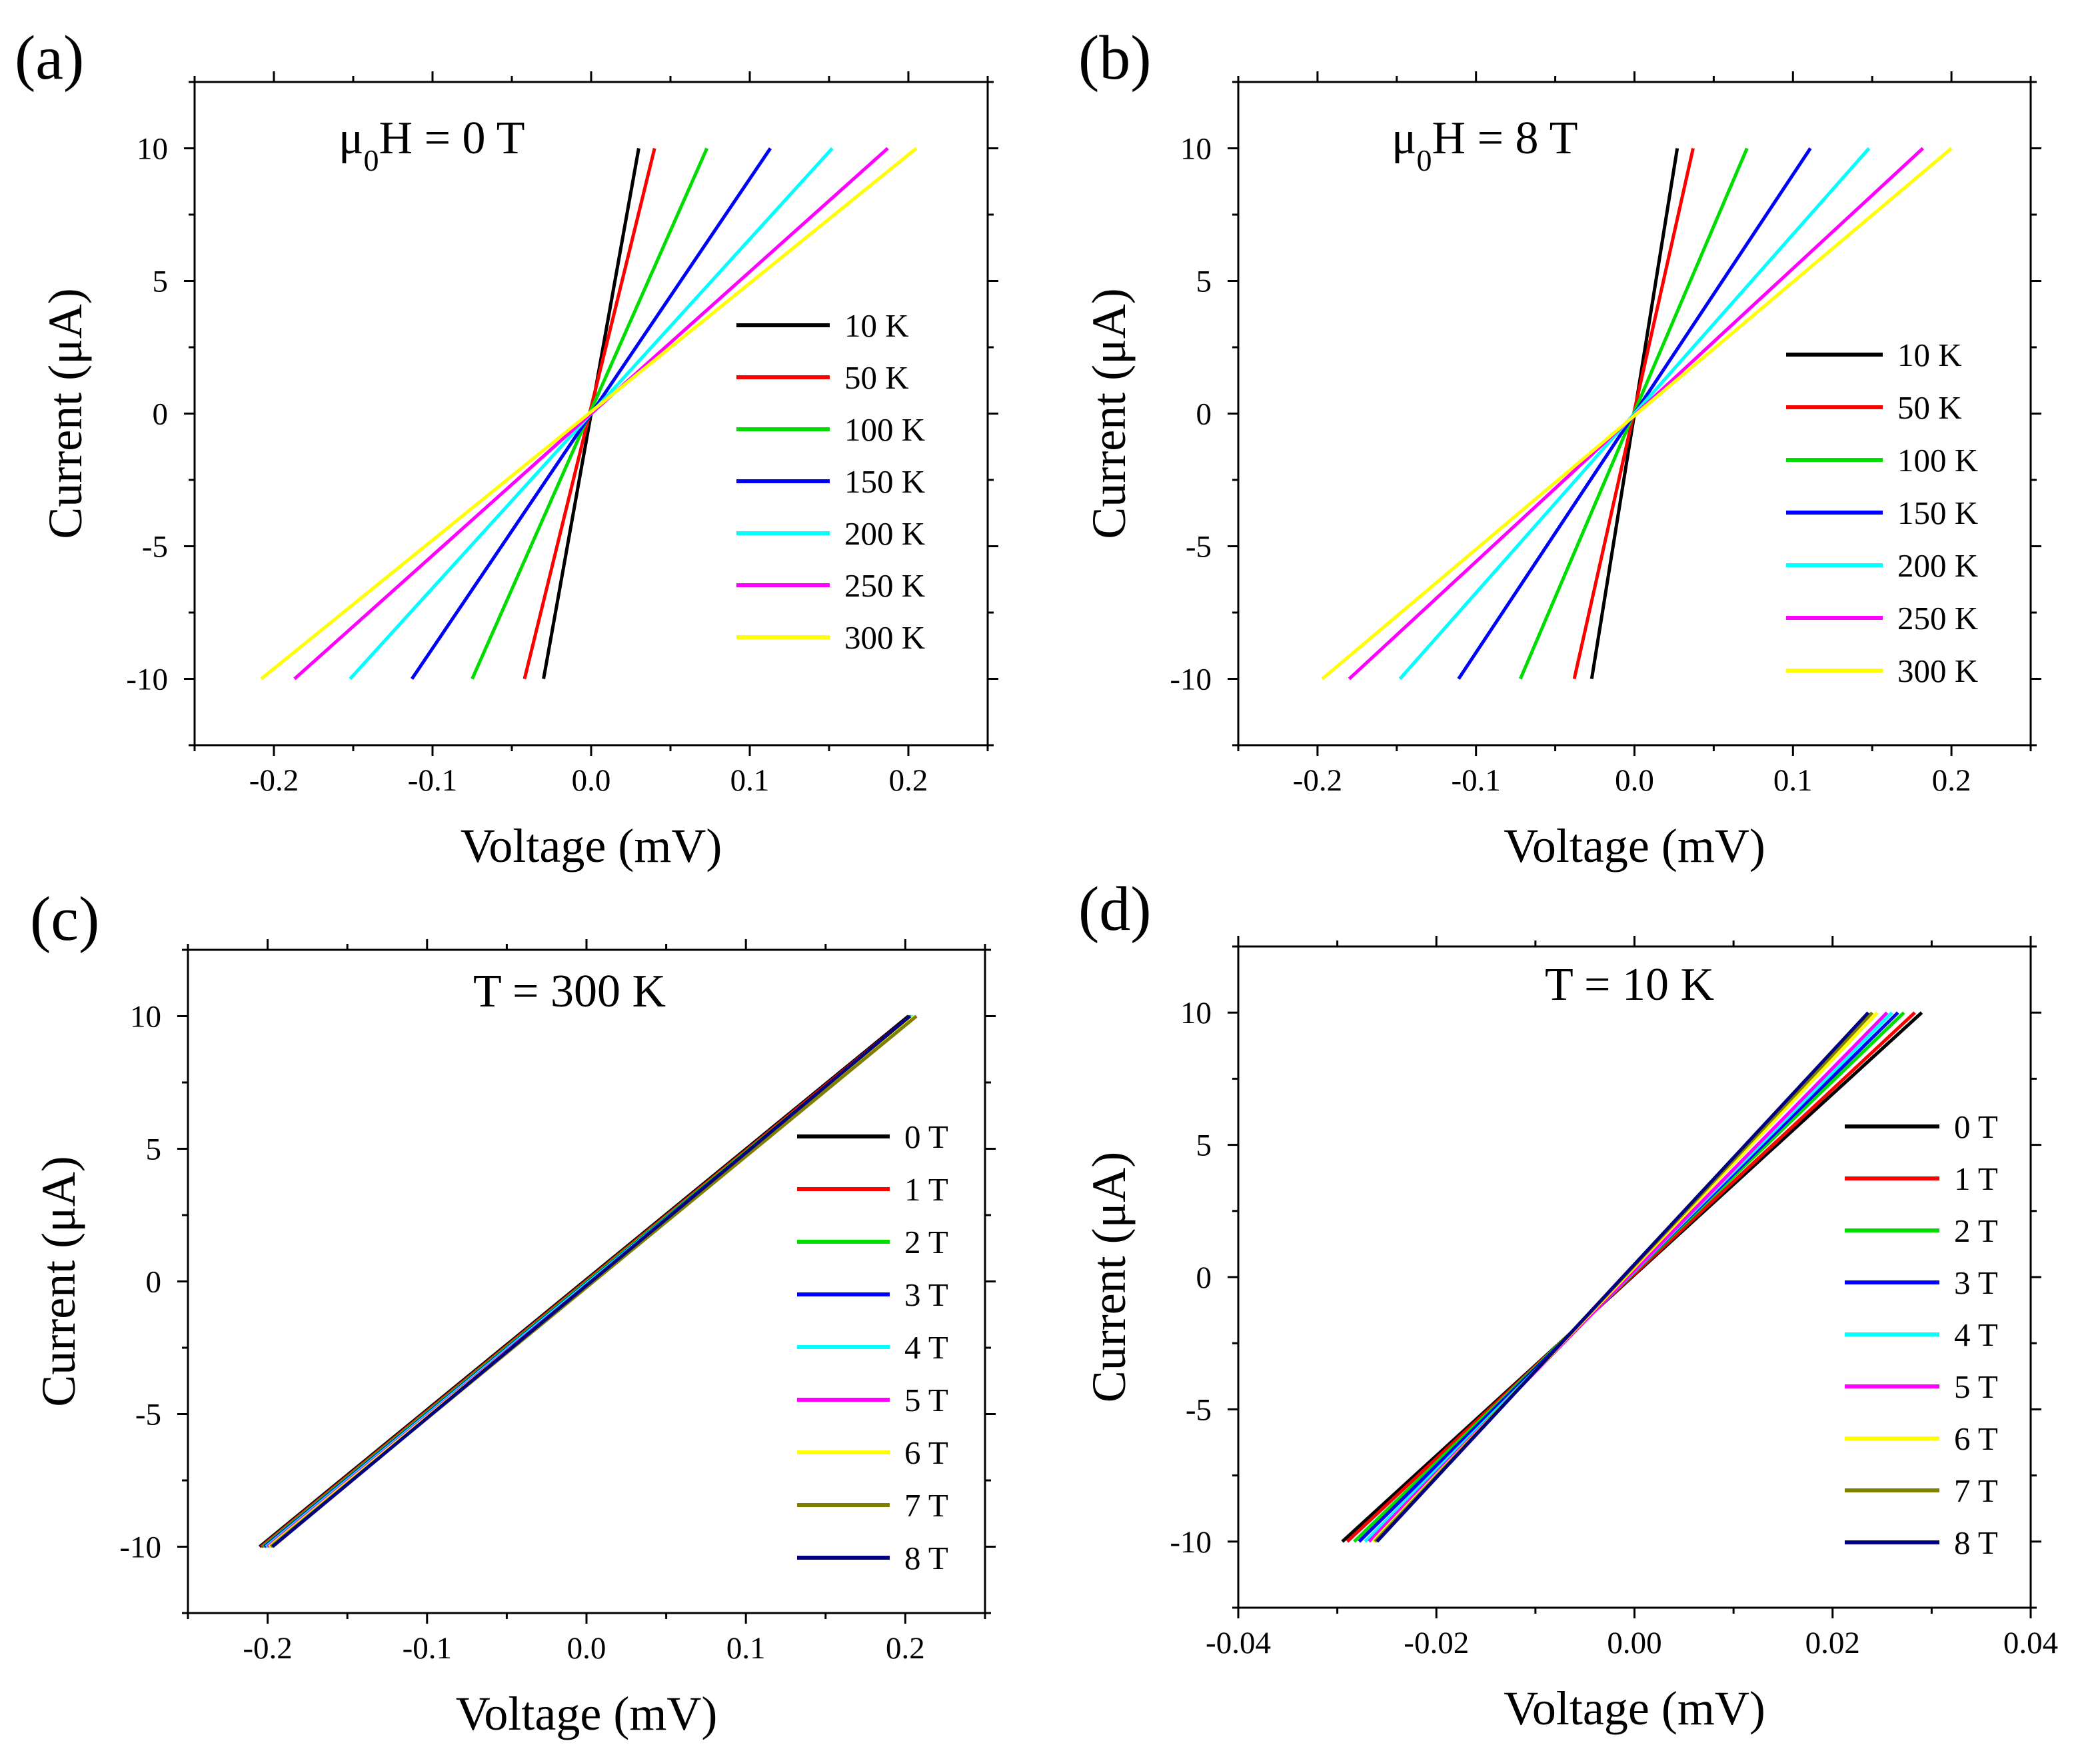 The height and width of the screenshot is (1763, 2100). Describe the element at coordinates (926, 1136) in the screenshot. I see `legend-label: 0 T` at that location.